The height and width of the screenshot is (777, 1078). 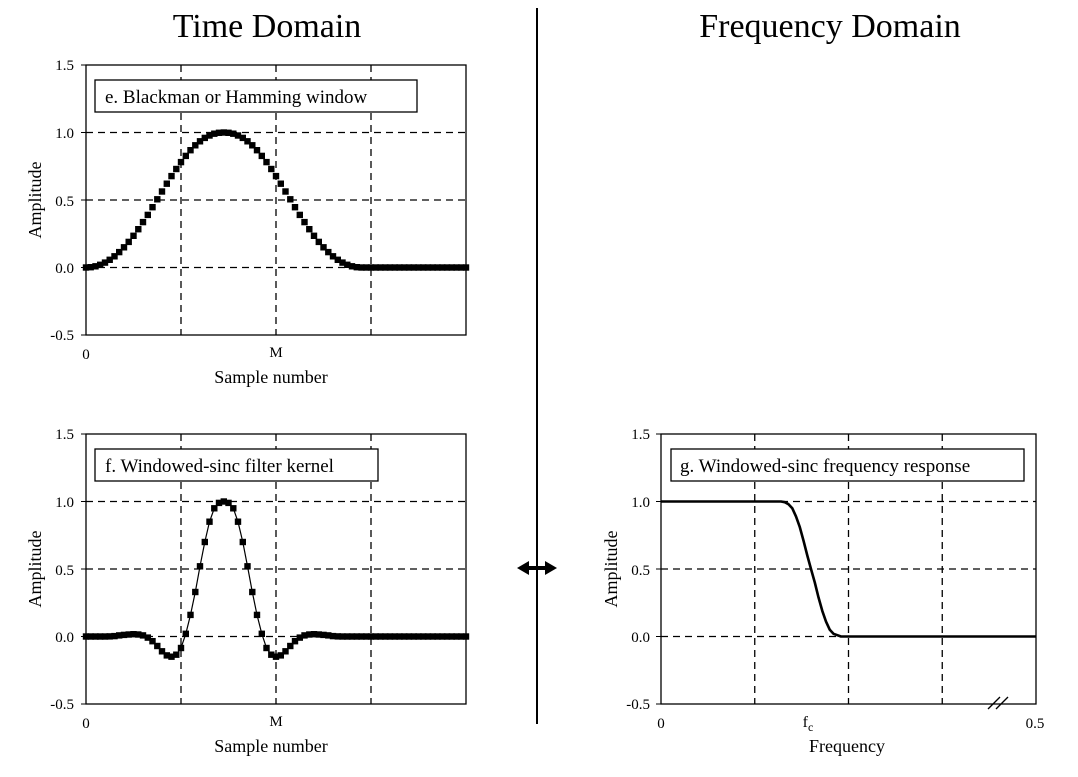 I want to click on chart-g-ytick: 0.0, so click(x=640, y=638).